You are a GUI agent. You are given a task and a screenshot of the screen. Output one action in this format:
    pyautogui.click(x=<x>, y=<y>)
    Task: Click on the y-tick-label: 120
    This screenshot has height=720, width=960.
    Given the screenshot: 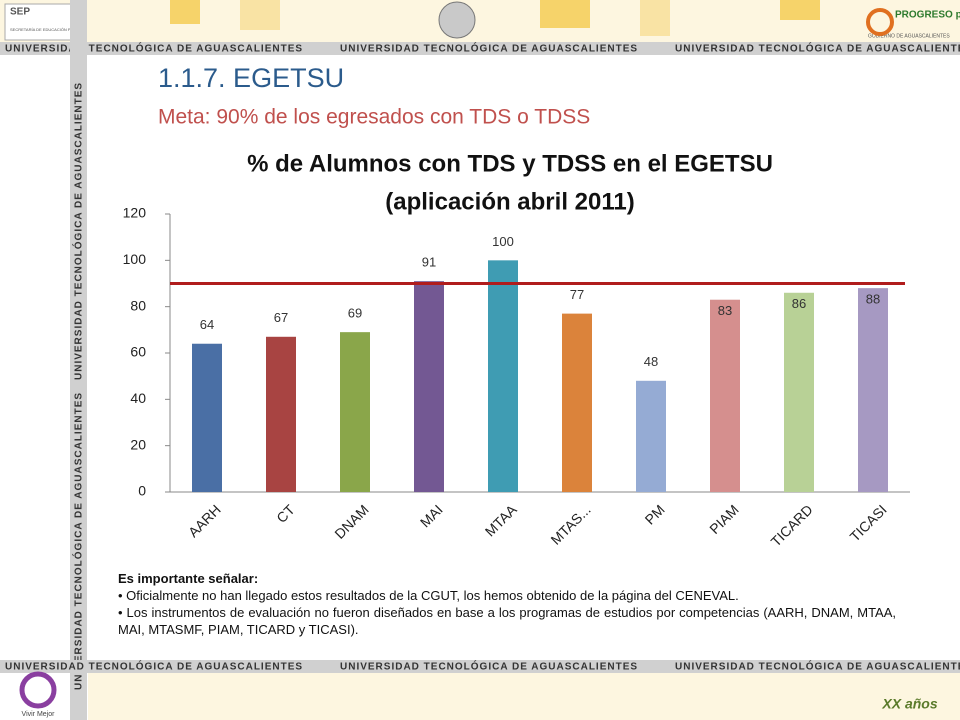 What is the action you would take?
    pyautogui.click(x=135, y=213)
    